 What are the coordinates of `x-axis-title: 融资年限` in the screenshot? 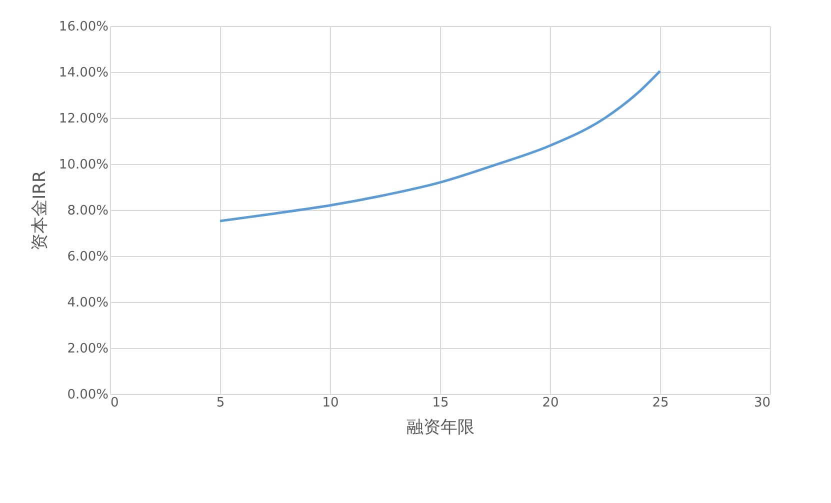 It's located at (440, 428).